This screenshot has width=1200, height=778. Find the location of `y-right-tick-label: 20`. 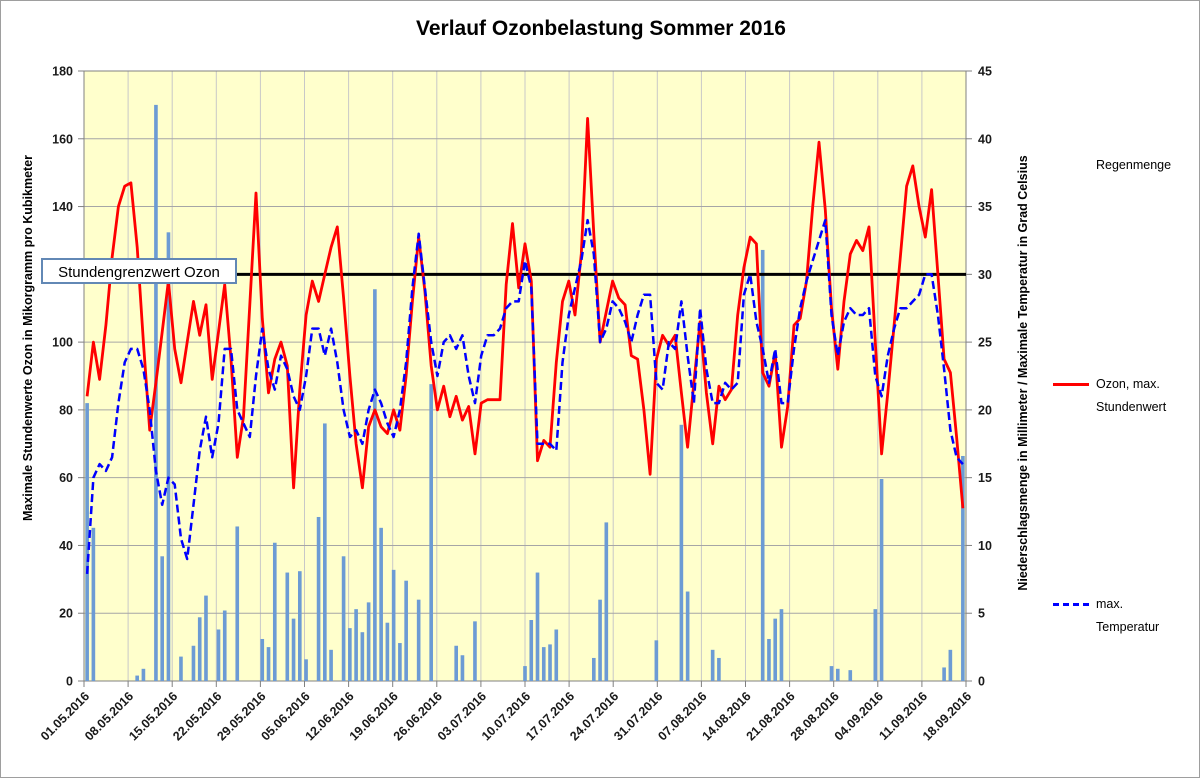

y-right-tick-label: 20 is located at coordinates (985, 410).